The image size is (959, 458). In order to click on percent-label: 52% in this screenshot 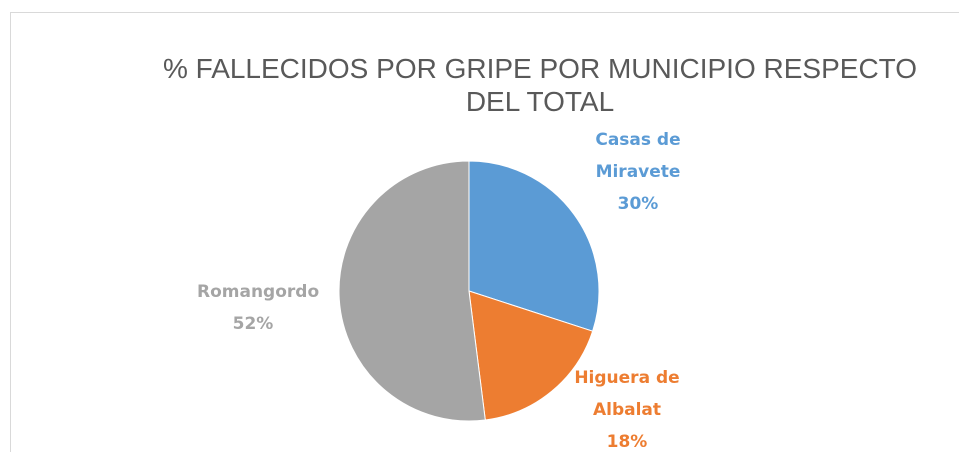, I will do `click(253, 324)`.